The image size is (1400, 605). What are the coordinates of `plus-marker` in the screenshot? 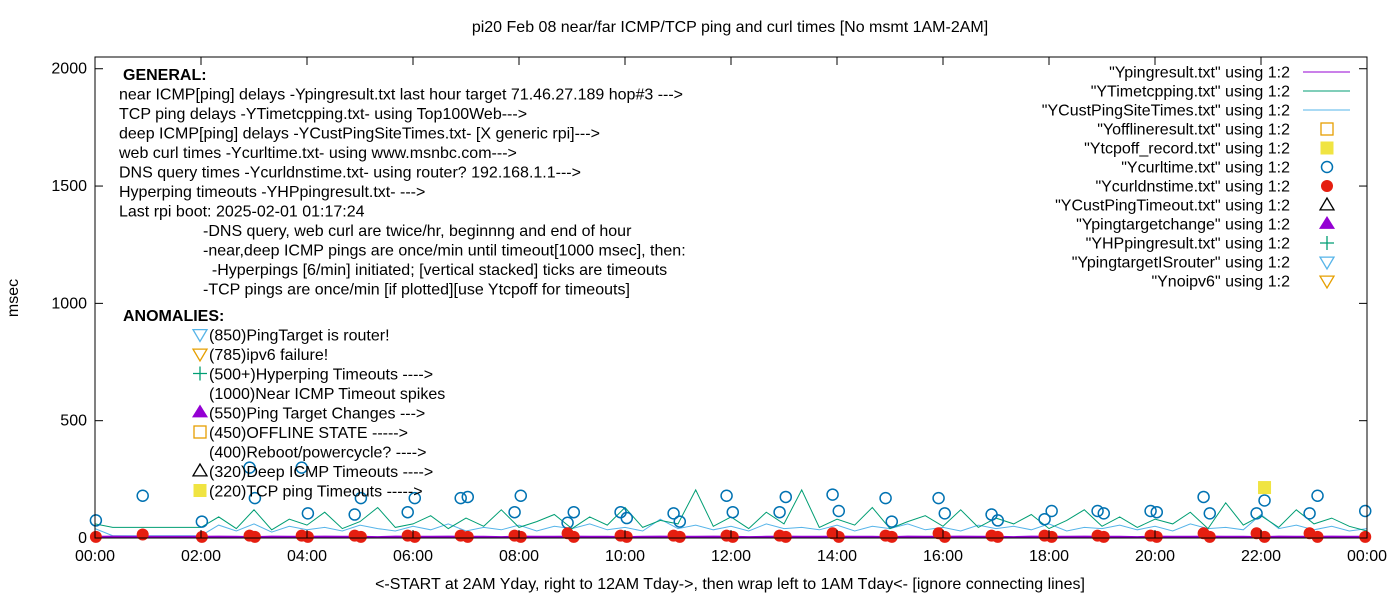 It's located at (1327, 243).